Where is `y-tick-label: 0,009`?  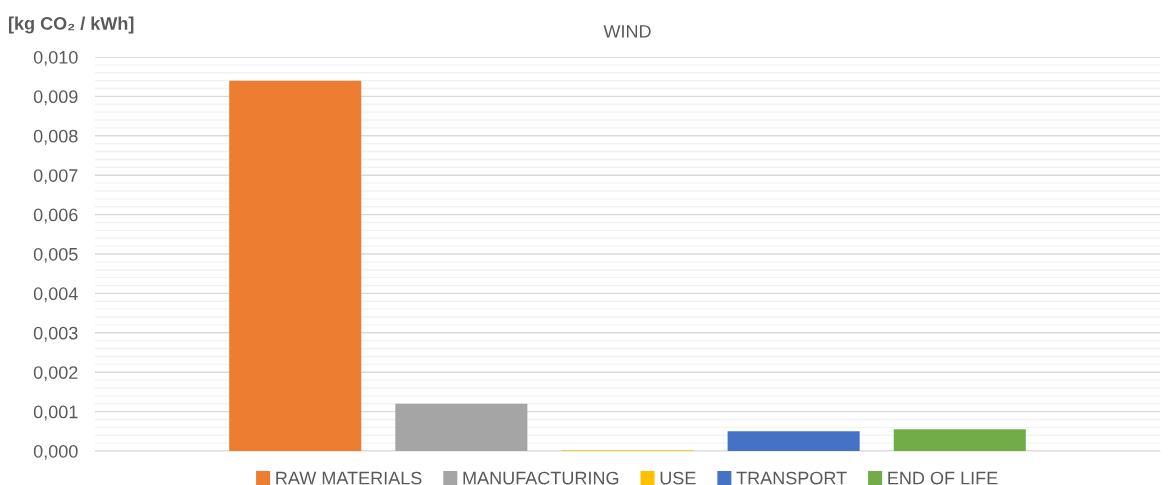 y-tick-label: 0,009 is located at coordinates (55, 98).